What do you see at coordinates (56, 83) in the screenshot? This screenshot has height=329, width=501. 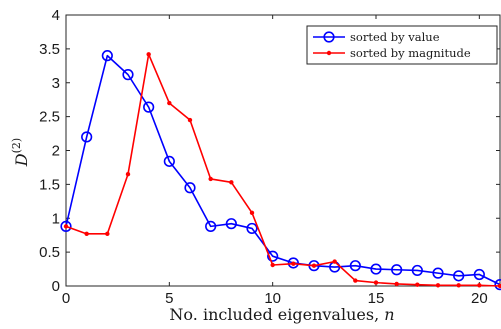 I see `y-tick-label: 3` at bounding box center [56, 83].